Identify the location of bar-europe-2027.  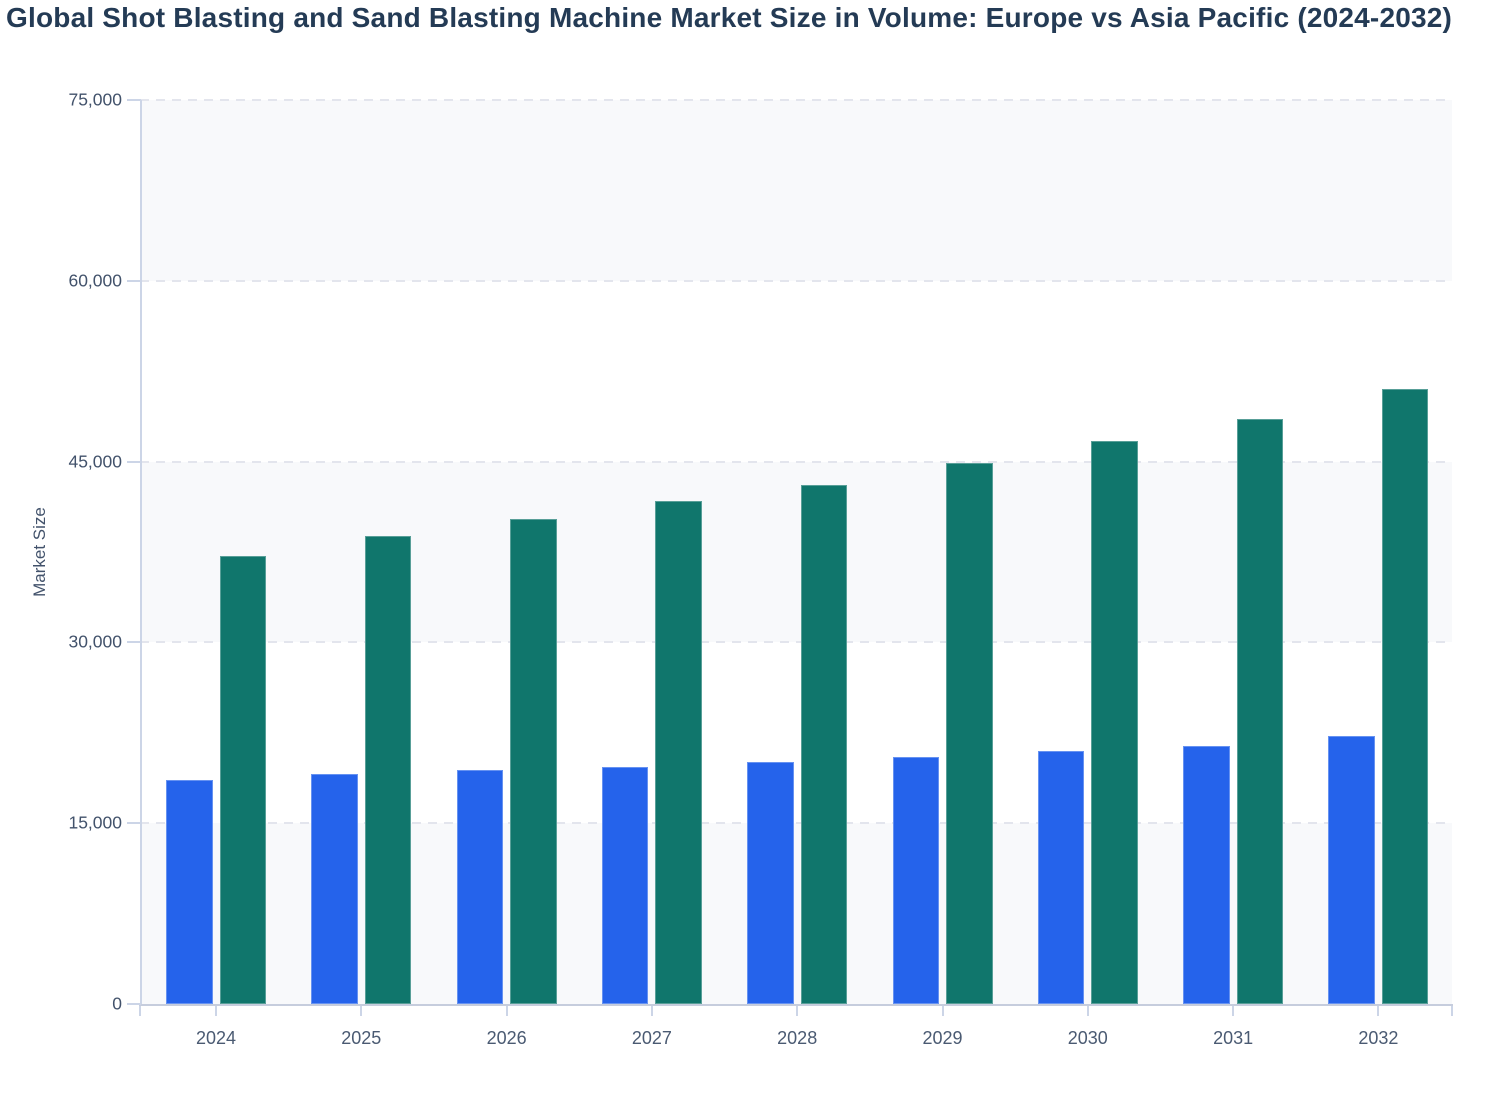
(625, 885).